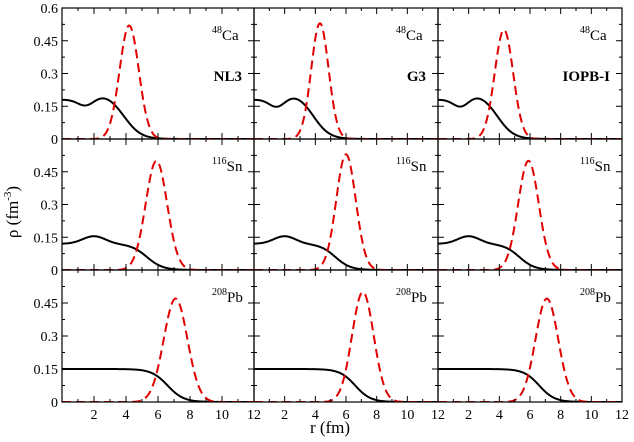  What do you see at coordinates (12, 219) in the screenshot?
I see `y-axis-title-main: ρ (fm` at bounding box center [12, 219].